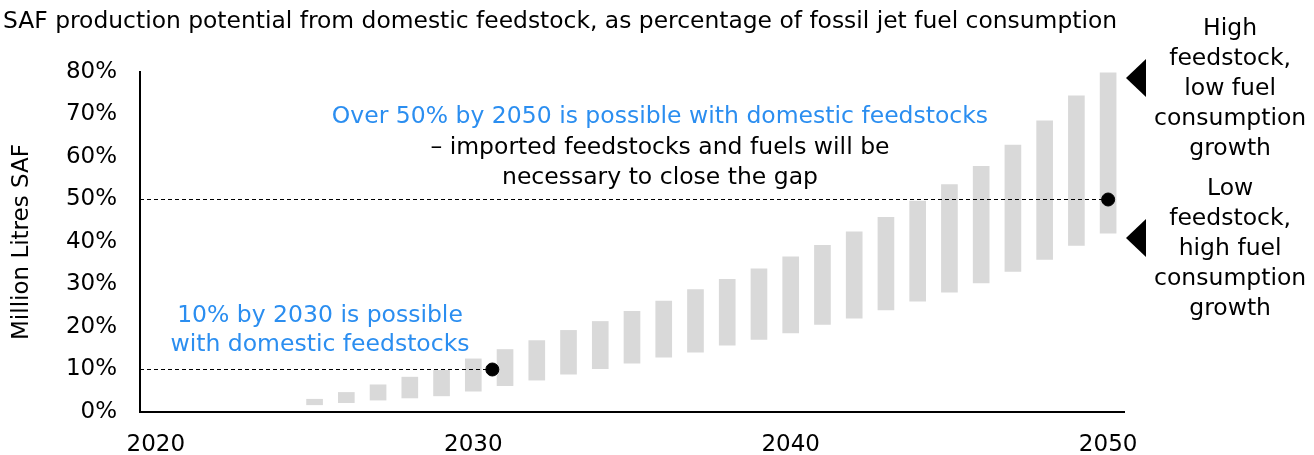  Describe the element at coordinates (1230, 247) in the screenshot. I see `annotation: Low feedstock, high fuel consumption growth` at that location.